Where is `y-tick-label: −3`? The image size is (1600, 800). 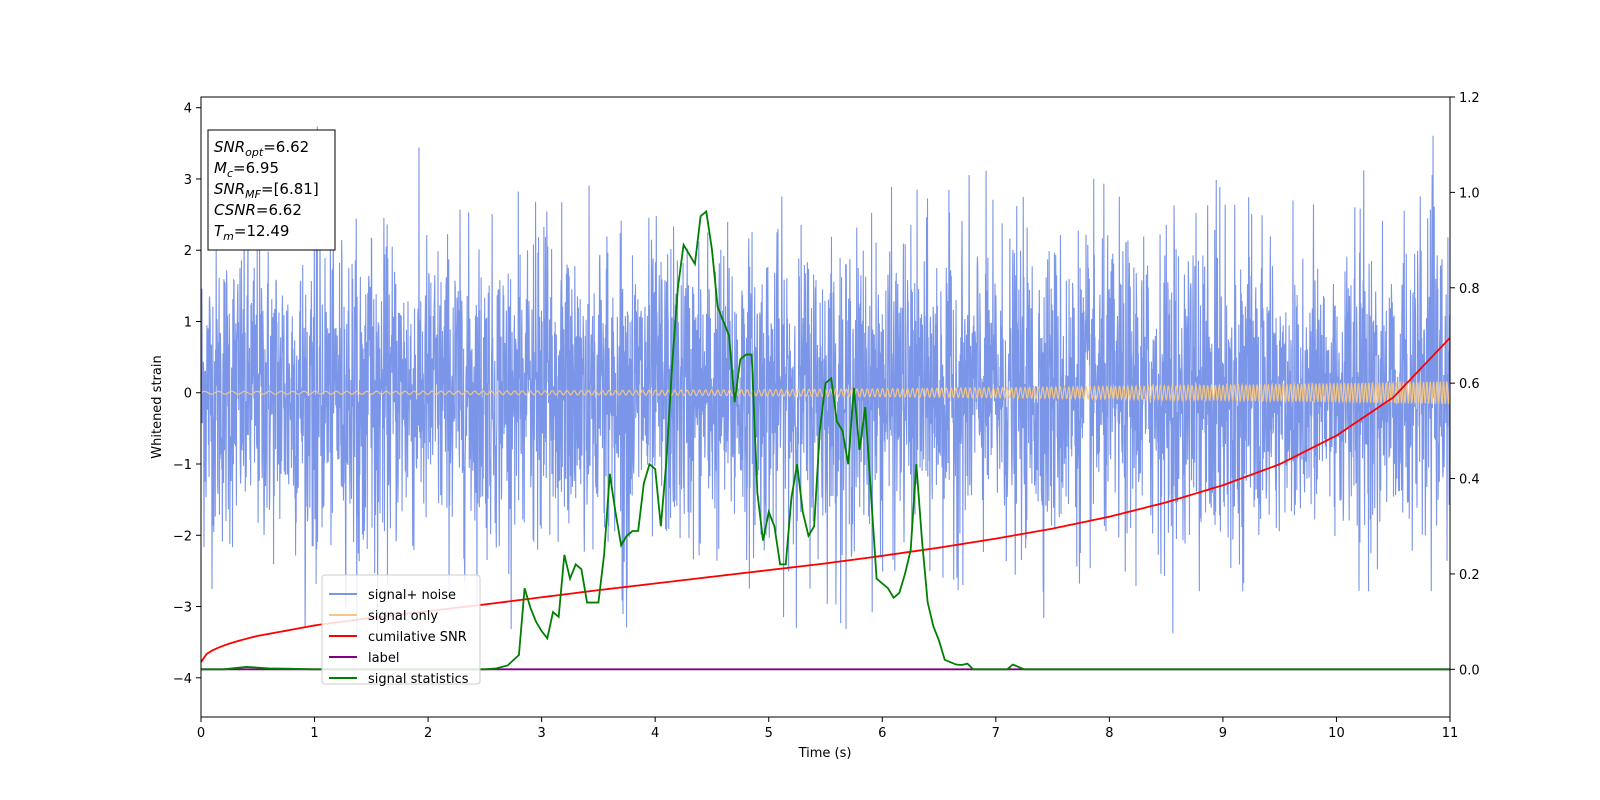 y-tick-label: −3 is located at coordinates (182, 608).